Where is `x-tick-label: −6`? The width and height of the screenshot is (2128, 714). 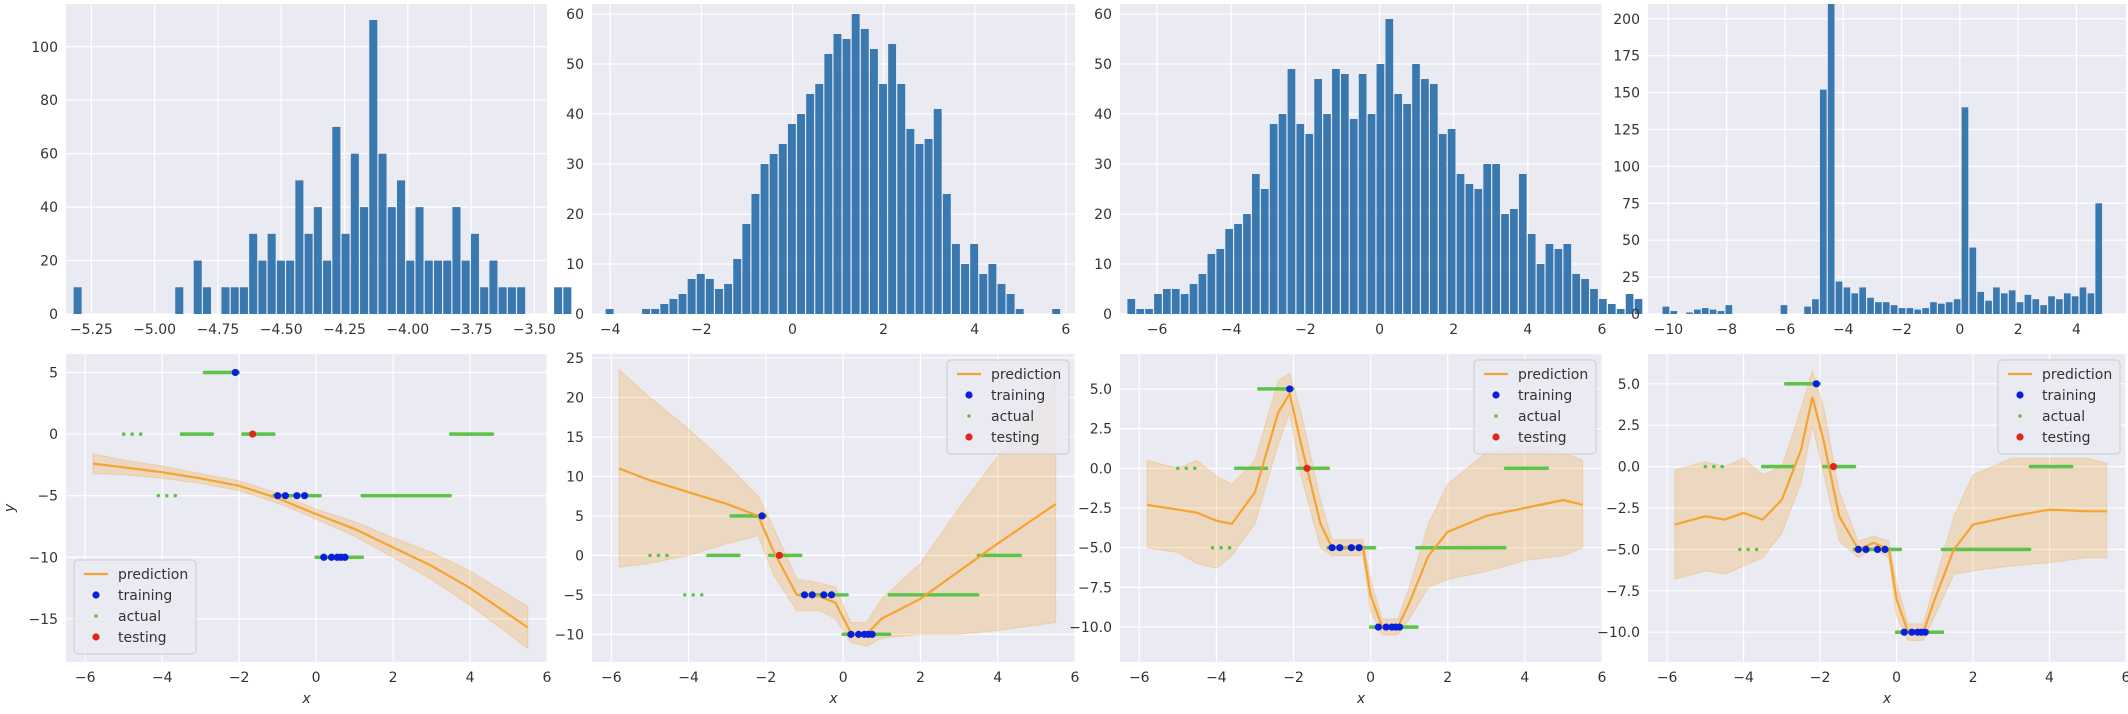
x-tick-label: −6 is located at coordinates (611, 678).